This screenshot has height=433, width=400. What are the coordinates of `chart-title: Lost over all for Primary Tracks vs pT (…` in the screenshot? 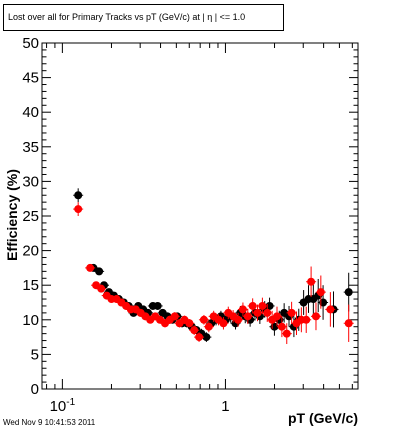 It's located at (143, 17).